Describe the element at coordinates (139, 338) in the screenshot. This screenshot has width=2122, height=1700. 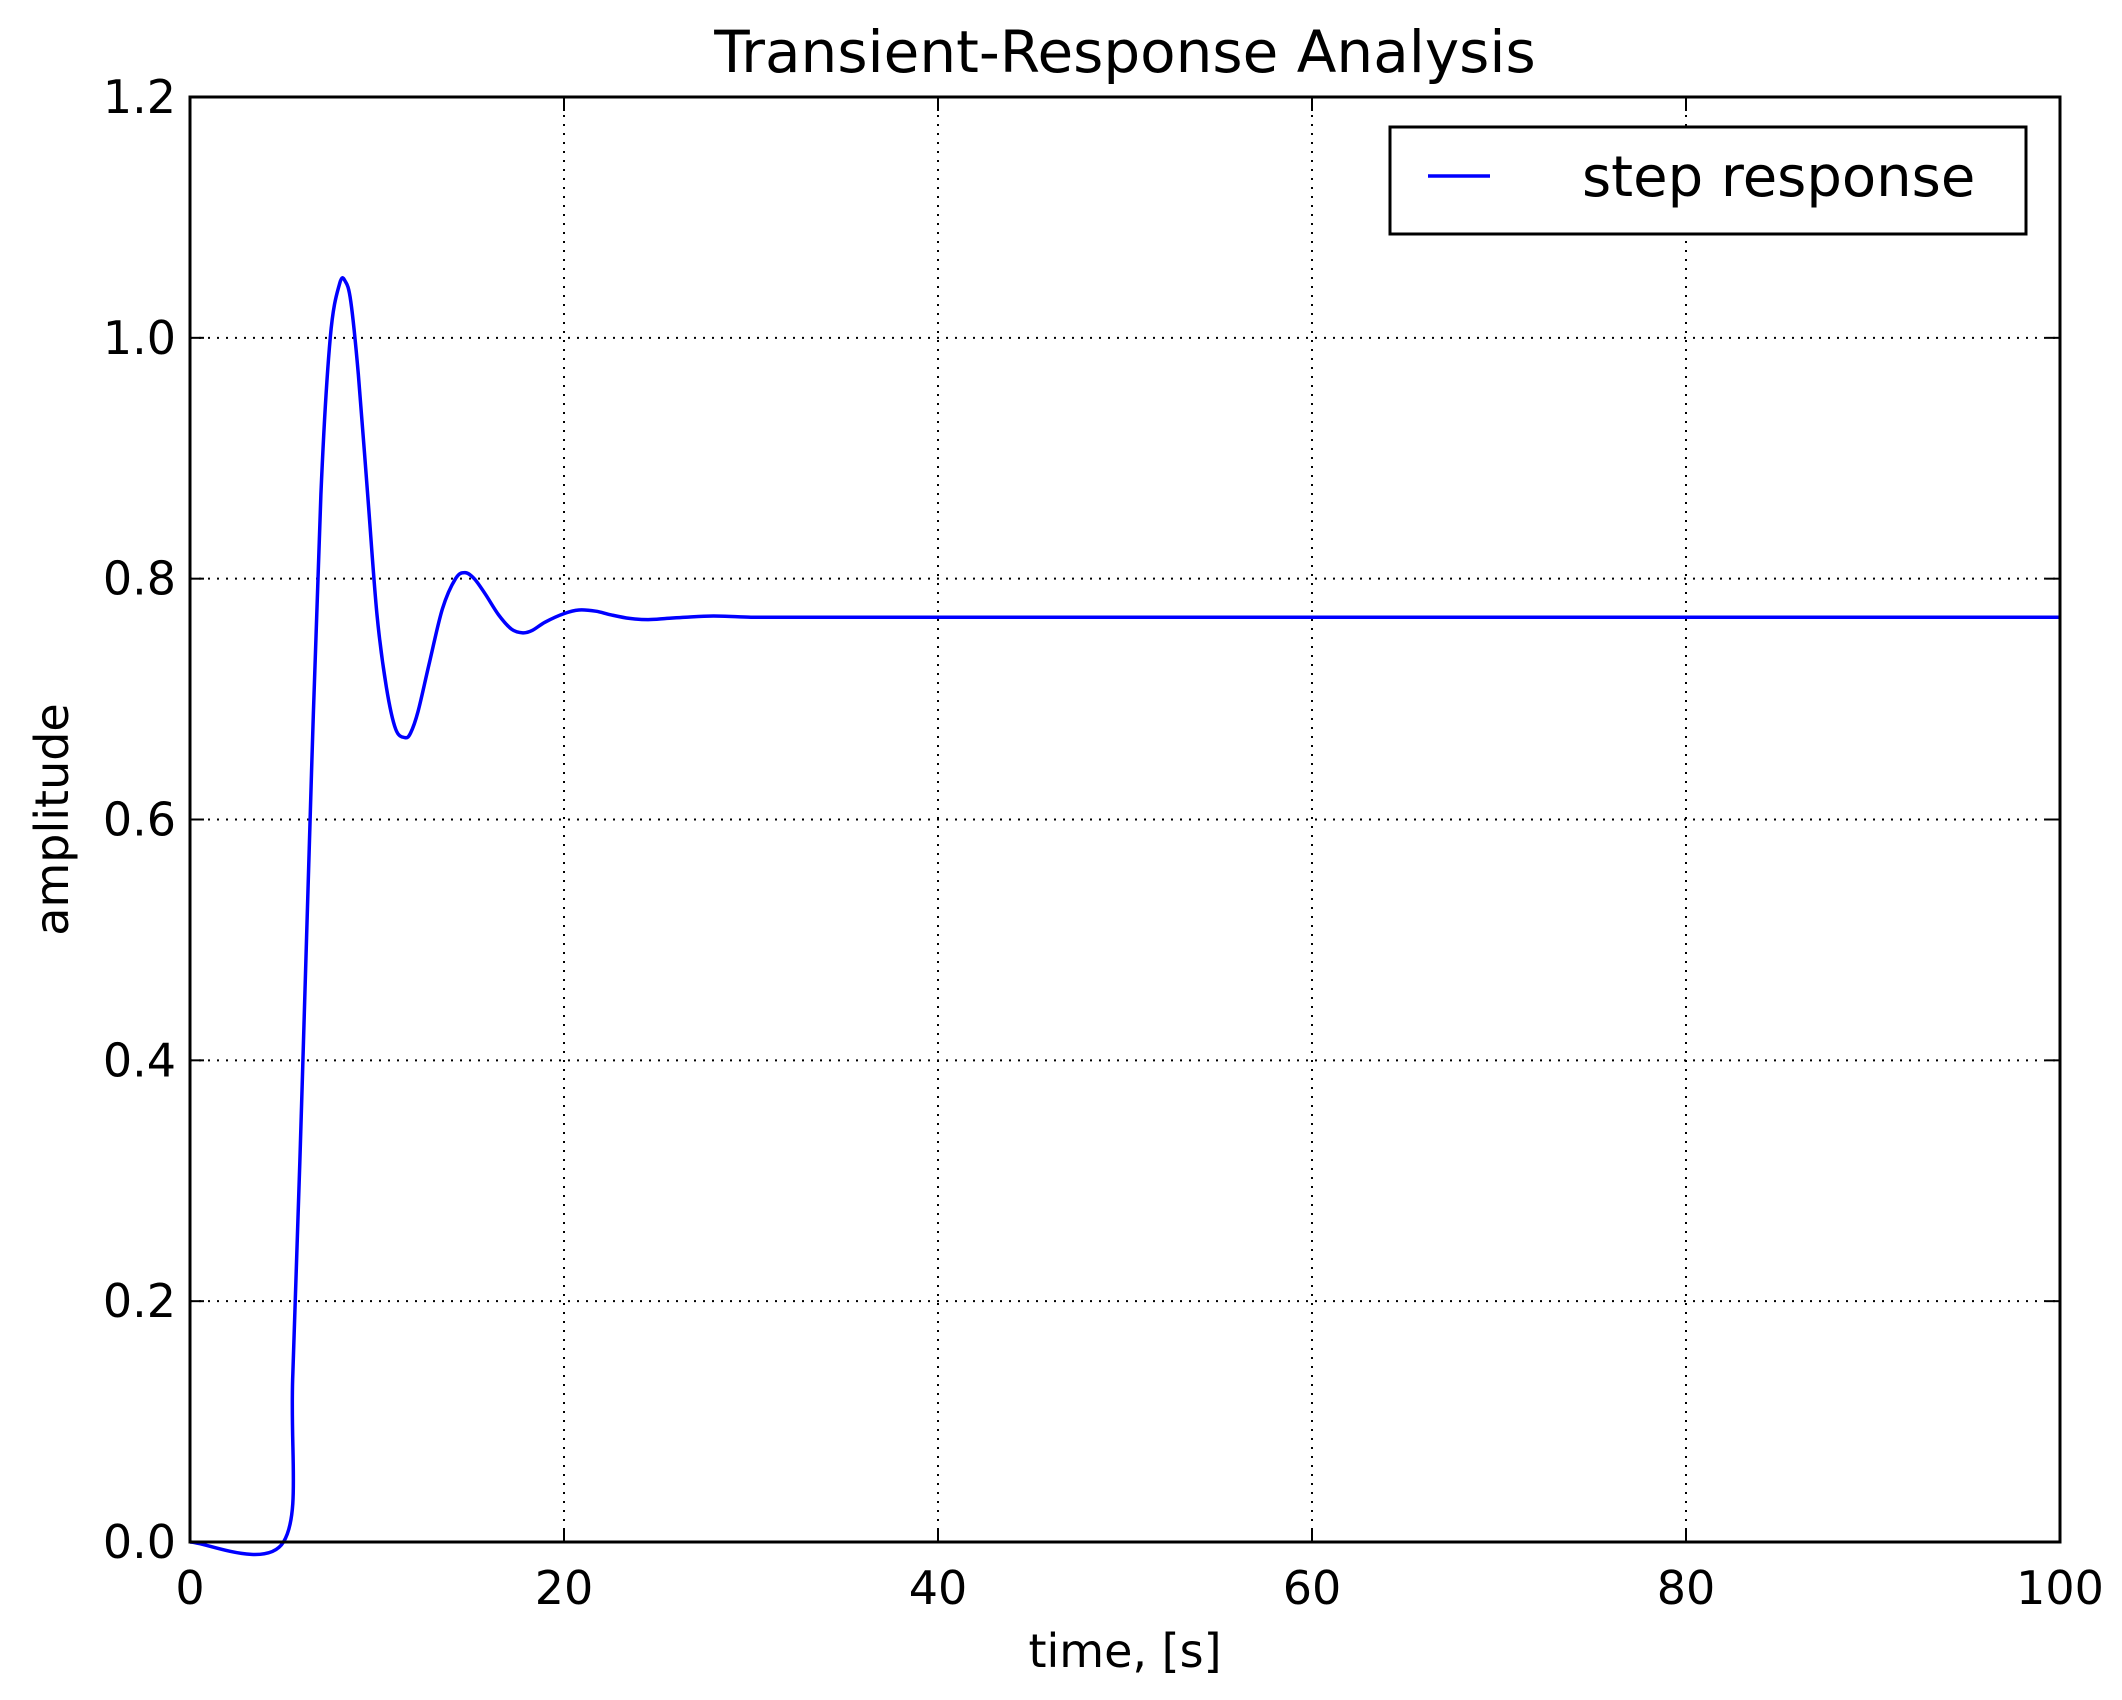
I see `y-tick-label: 1.0` at that location.